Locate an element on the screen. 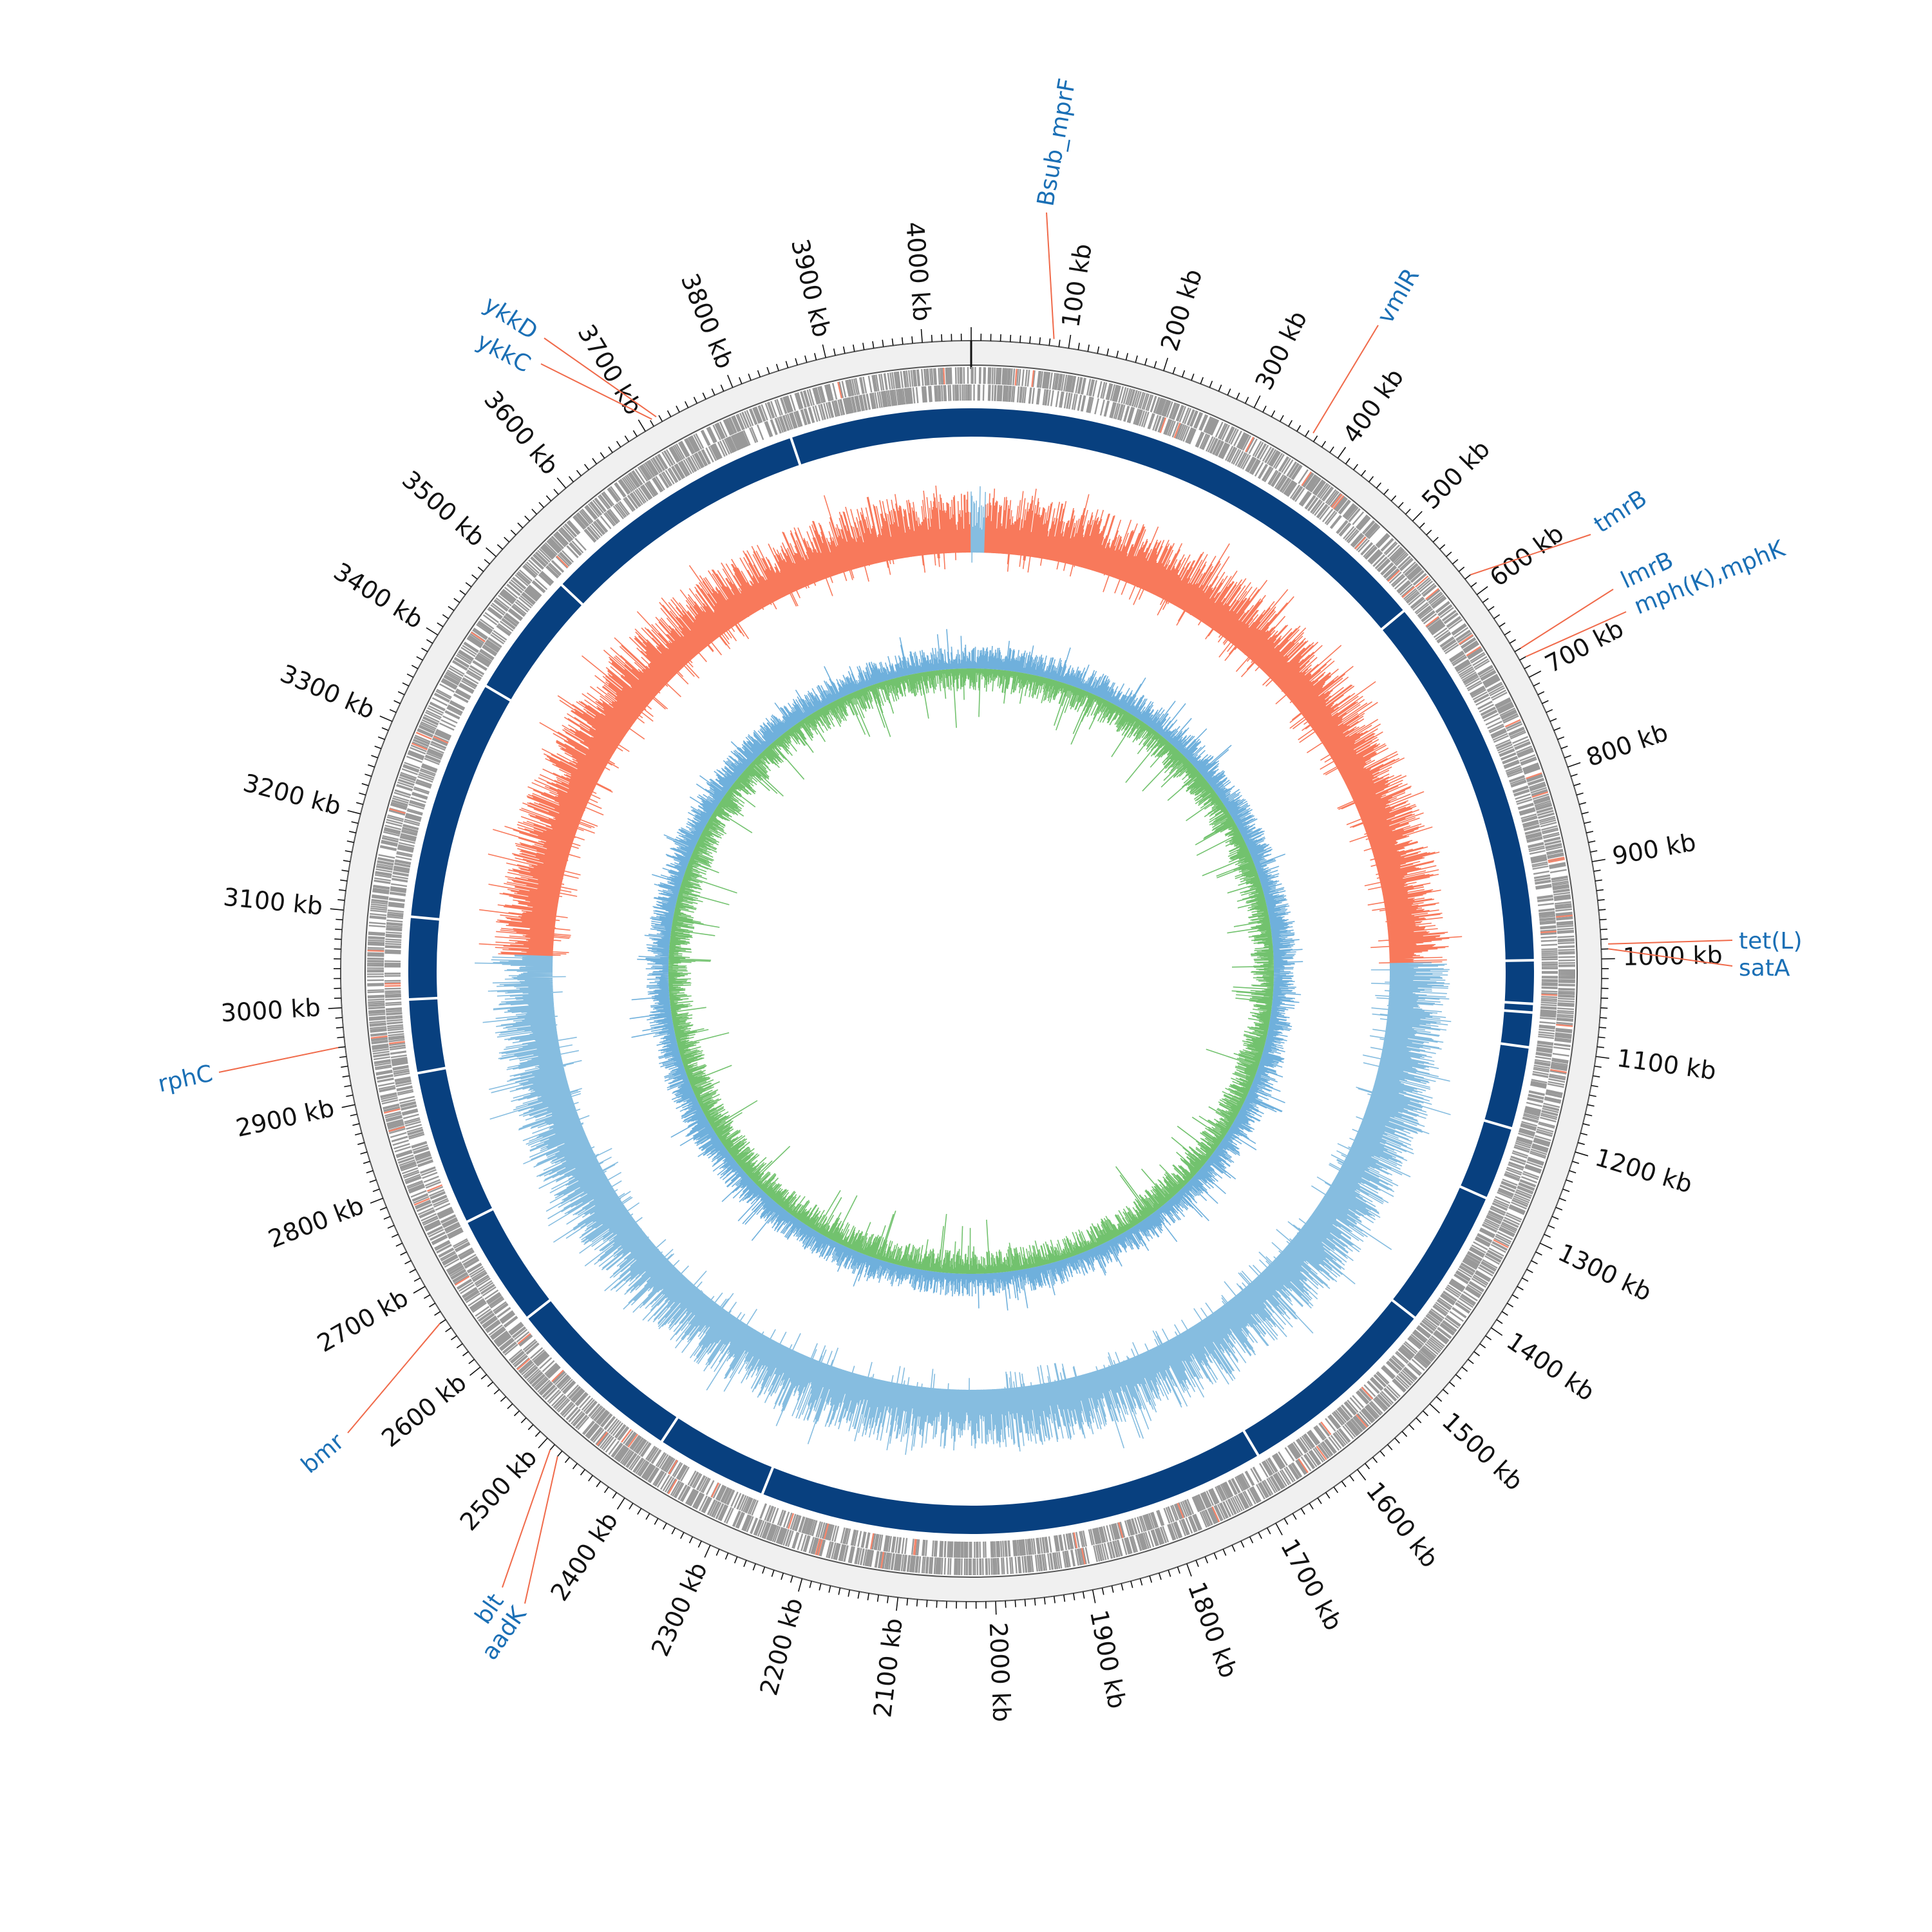 The image size is (1932, 1932). coordinate-label: 2800 kb is located at coordinates (317, 1222).